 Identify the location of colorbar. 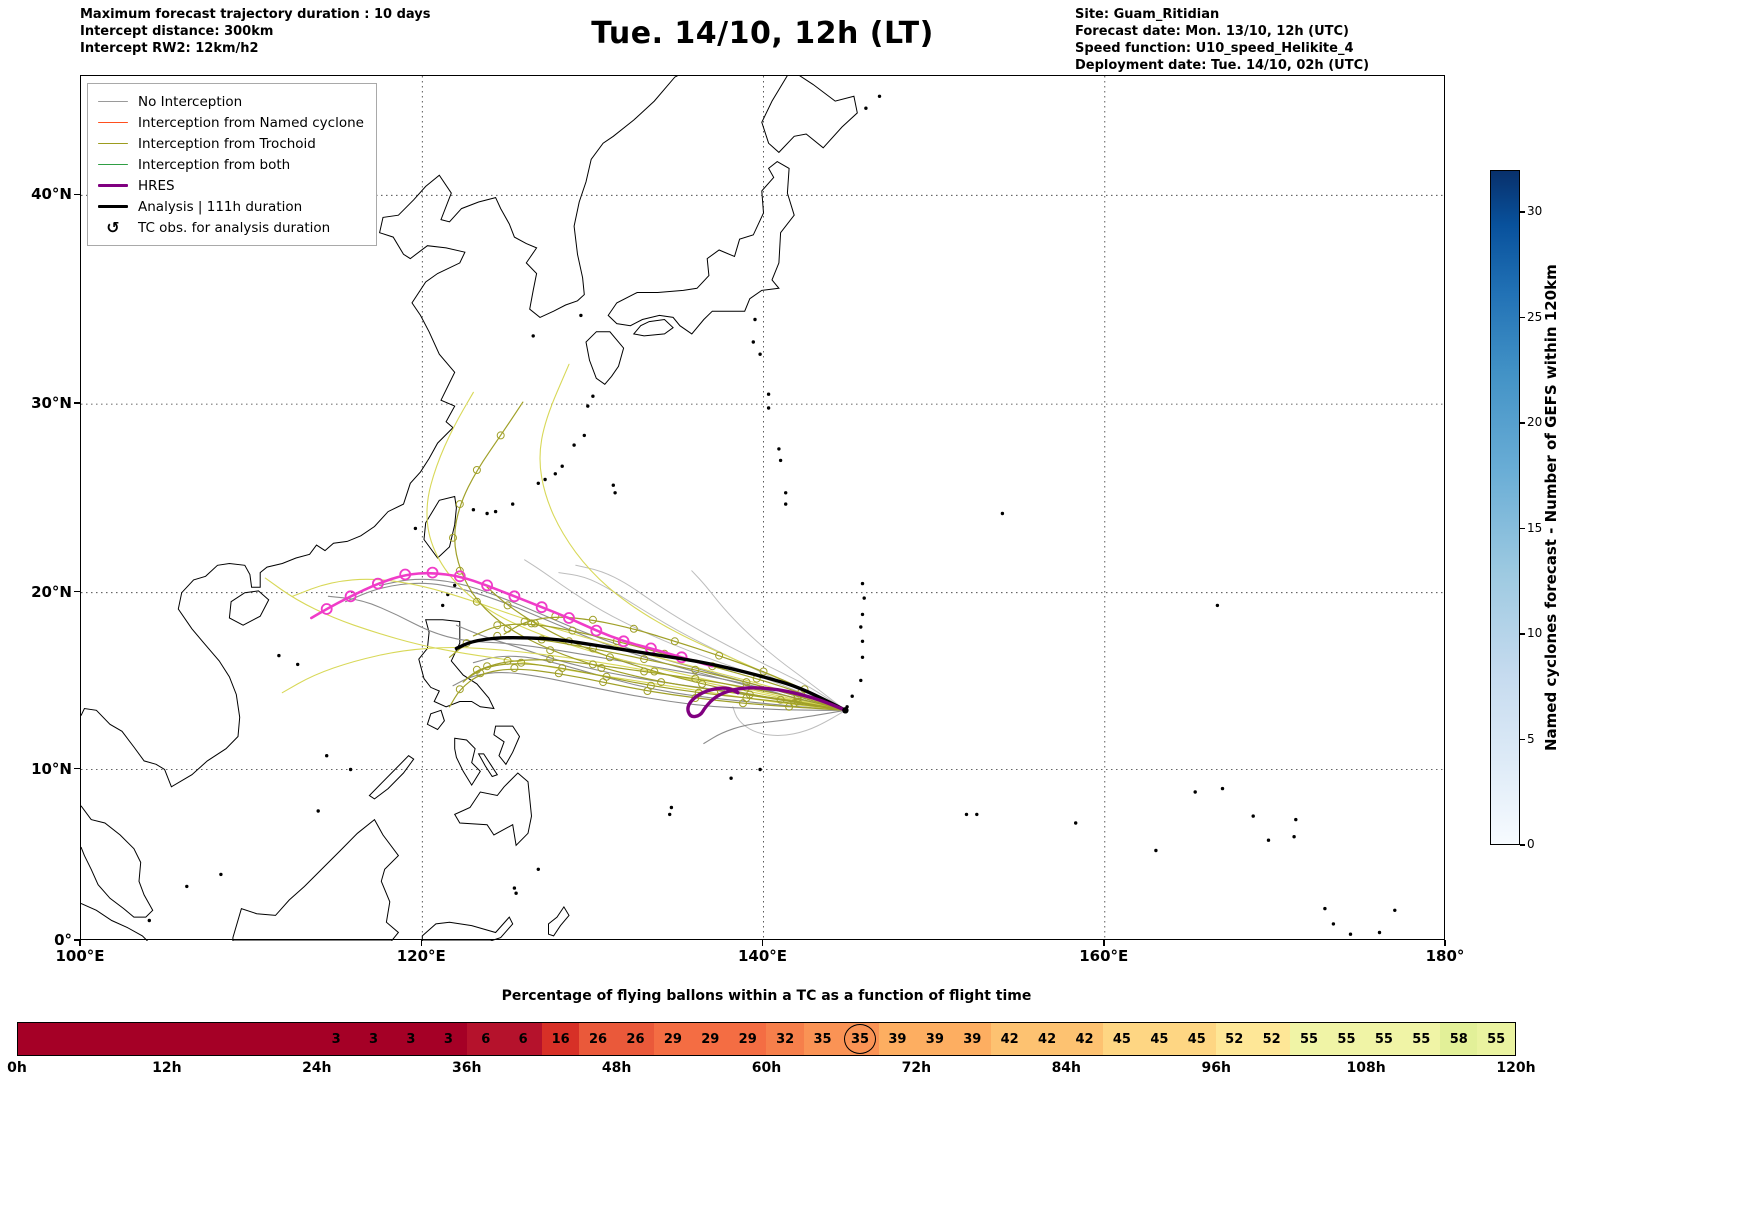
(1505, 507).